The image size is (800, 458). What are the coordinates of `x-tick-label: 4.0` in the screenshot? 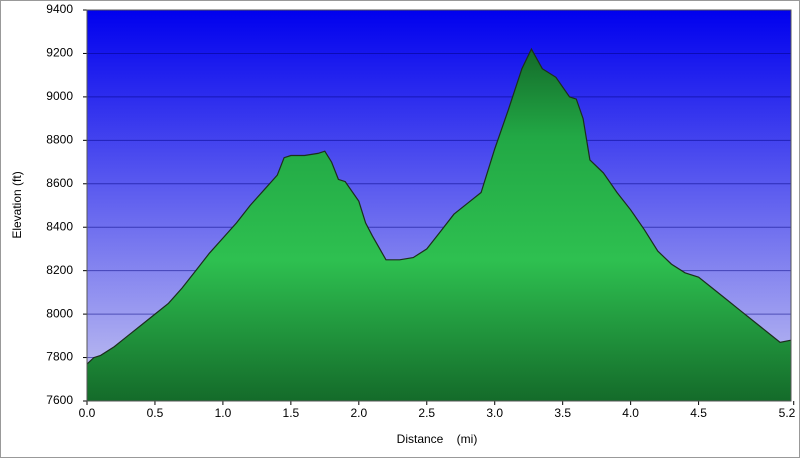 It's located at (630, 413).